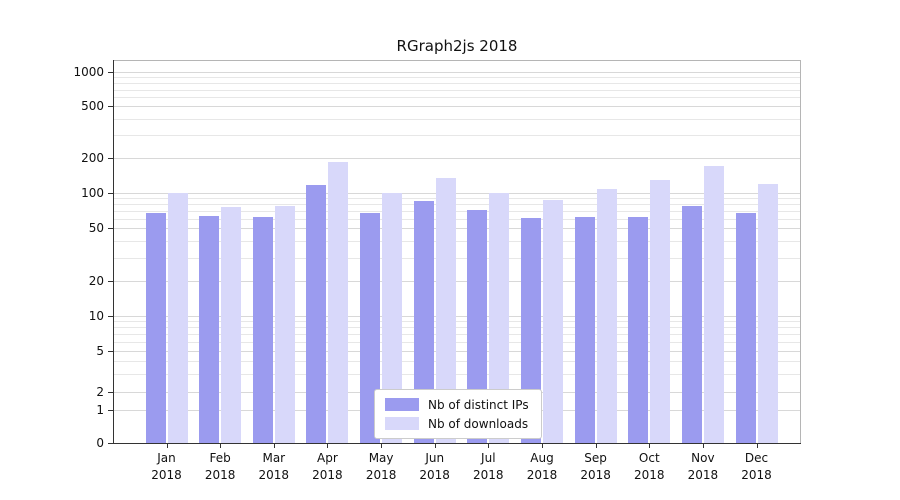 This screenshot has height=500, width=900. Describe the element at coordinates (100, 410) in the screenshot. I see `y-axis-label: 1` at that location.